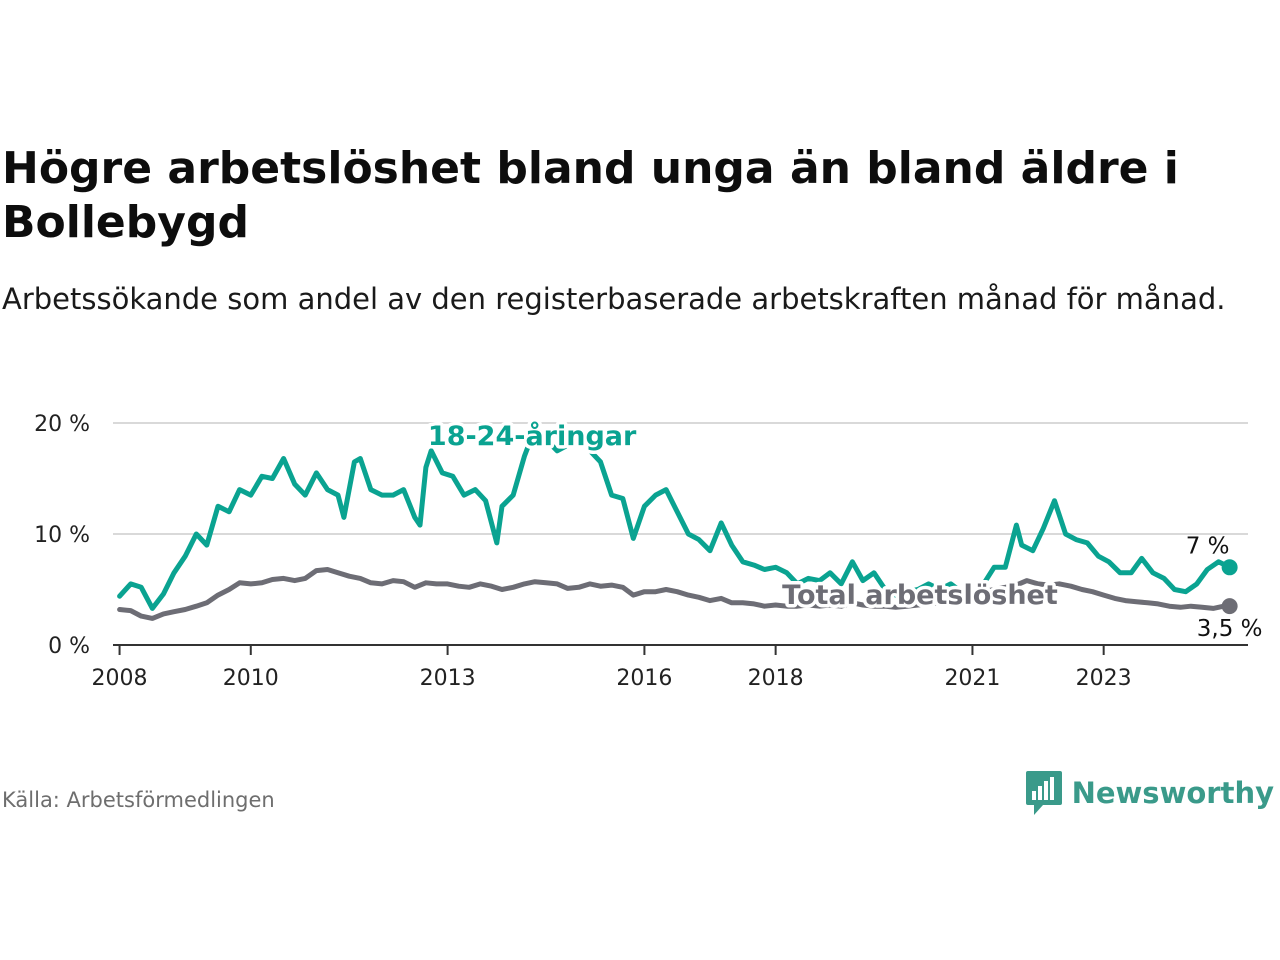 The width and height of the screenshot is (1280, 960). I want to click on brand-logo: Newsworthy, so click(1149, 793).